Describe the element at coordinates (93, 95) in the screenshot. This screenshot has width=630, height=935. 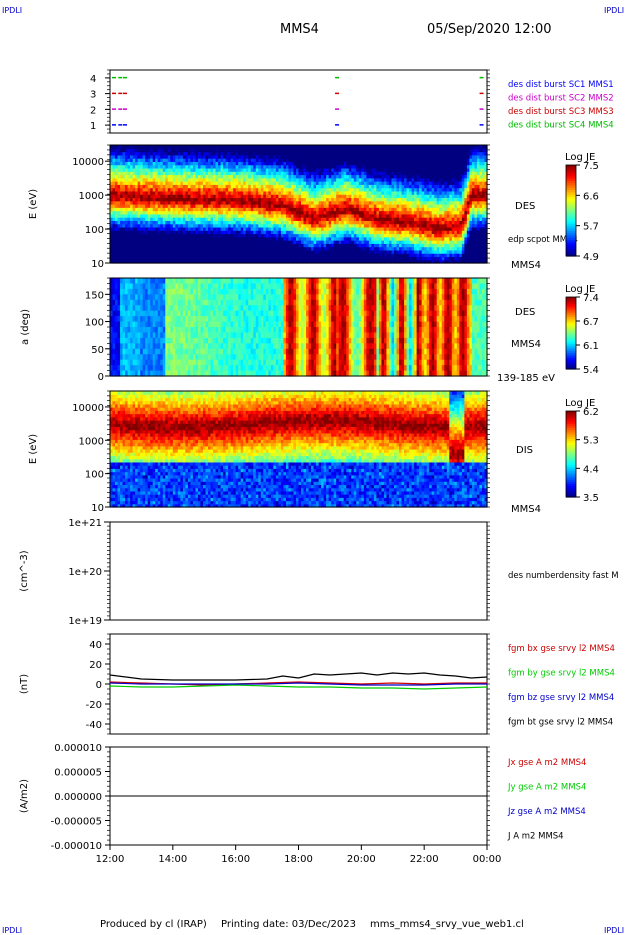
I see `burst-ytick-label: 3` at that location.